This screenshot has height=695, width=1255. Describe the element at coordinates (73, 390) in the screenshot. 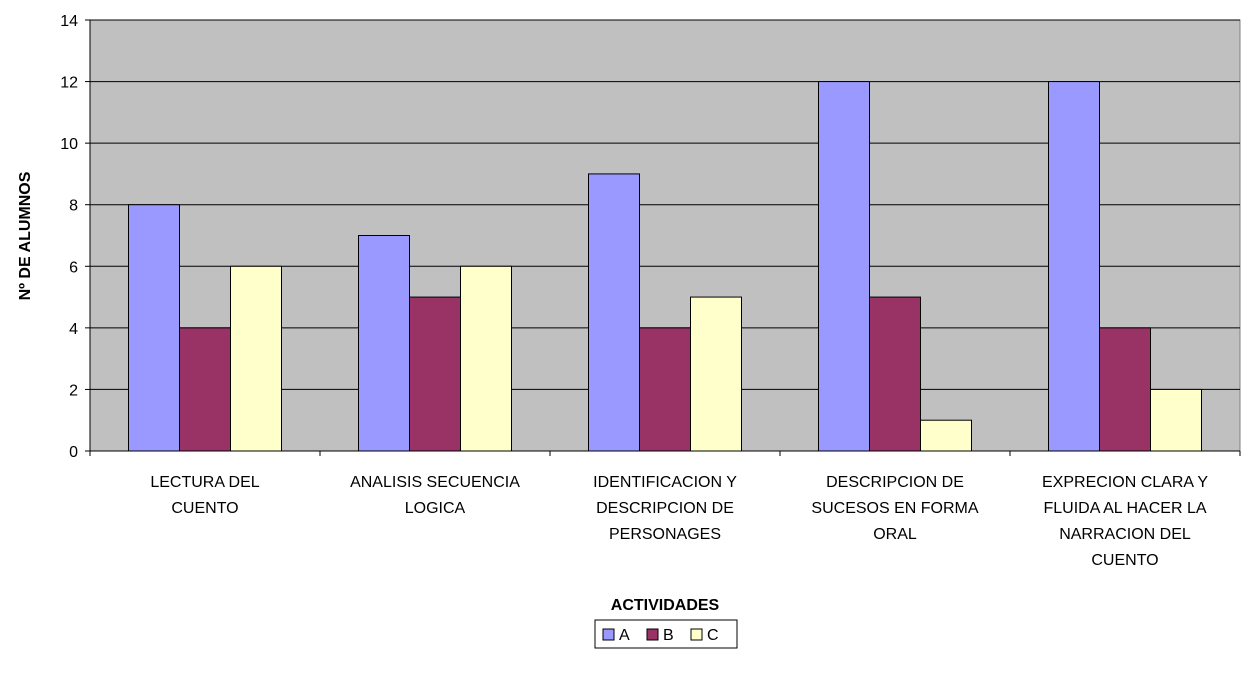

I see `y-tick-label: 2` at that location.